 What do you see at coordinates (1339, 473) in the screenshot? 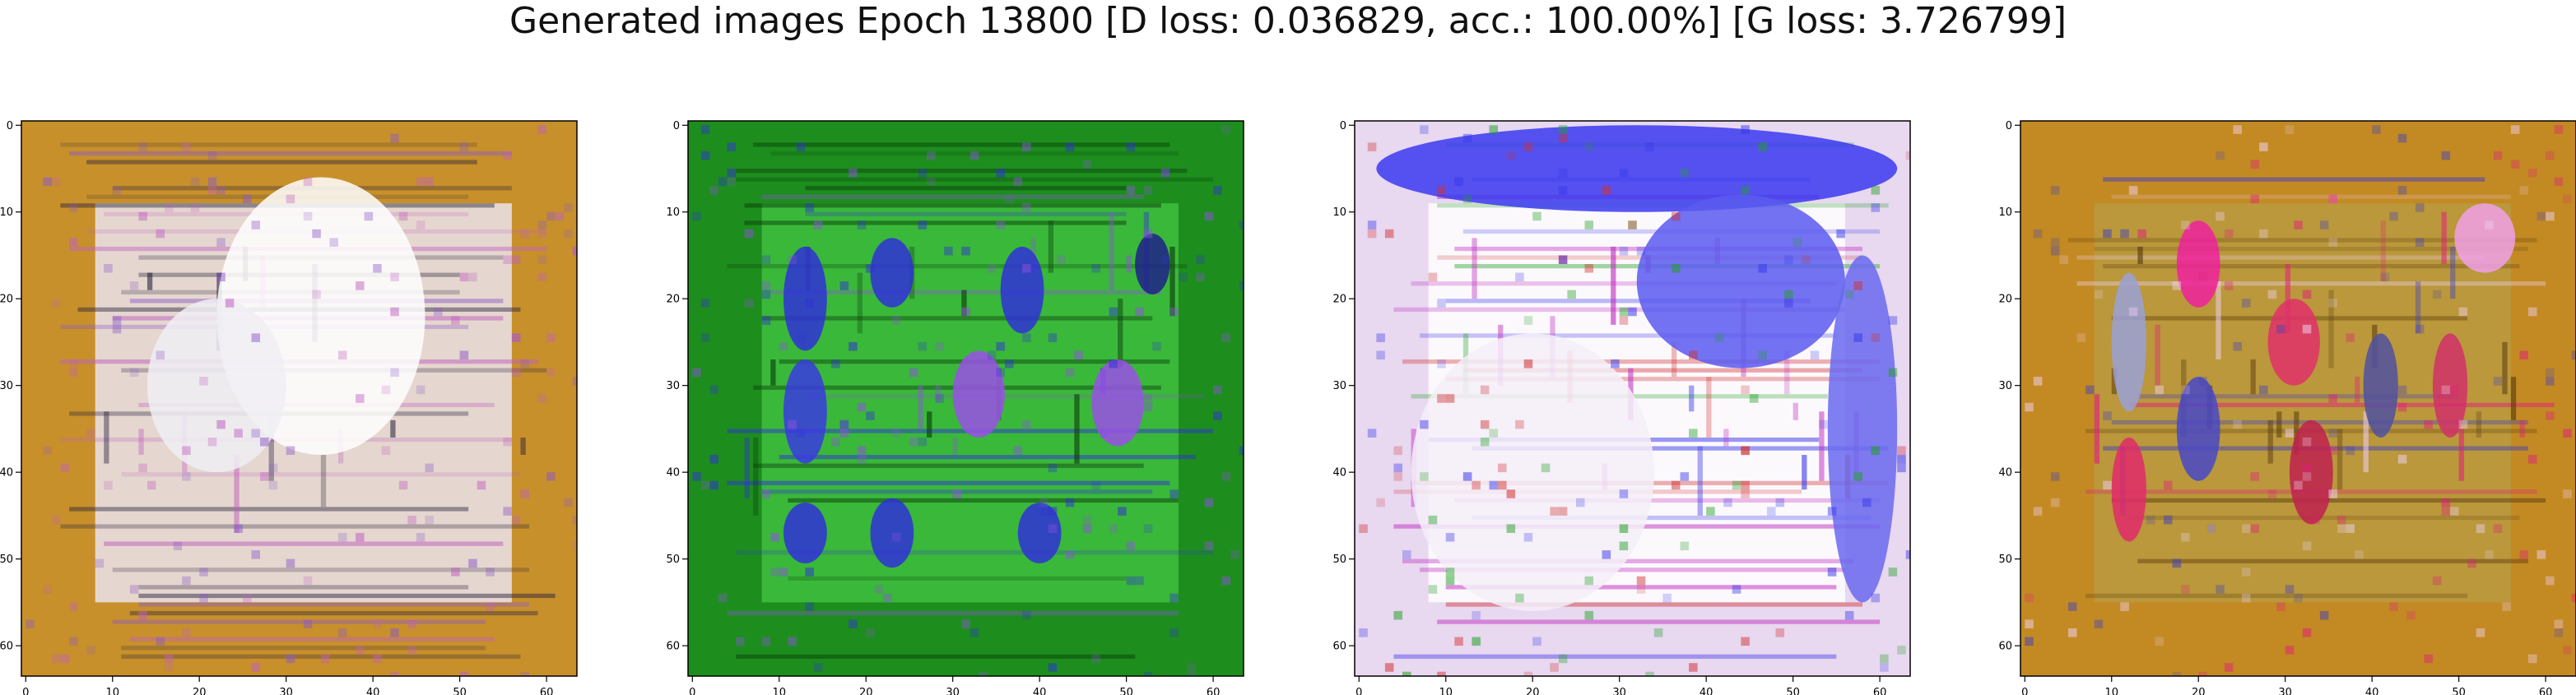
I see `y-tick-label: 40` at bounding box center [1339, 473].